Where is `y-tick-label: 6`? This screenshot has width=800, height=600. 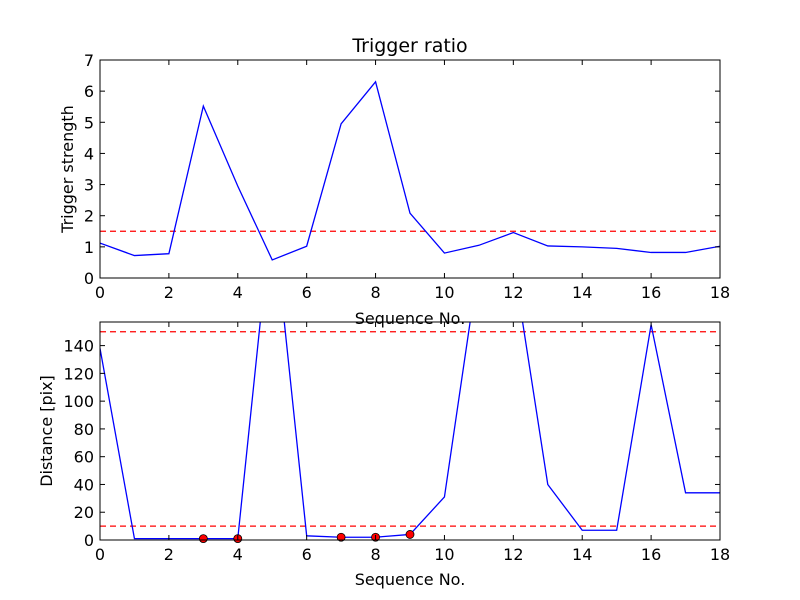 y-tick-label: 6 is located at coordinates (89, 91).